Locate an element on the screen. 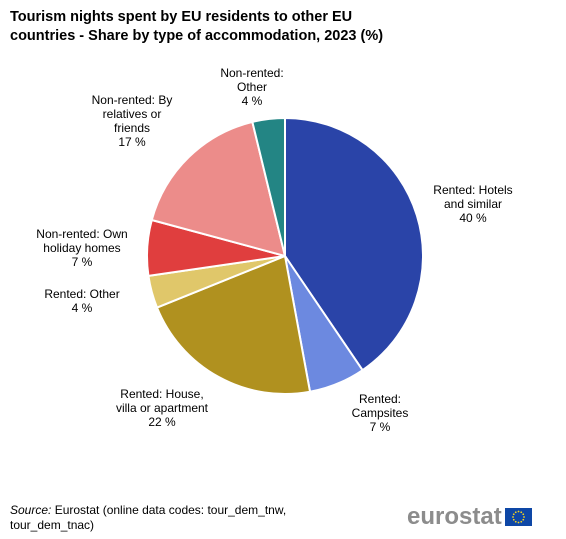  eu-flag-icon is located at coordinates (518, 517).